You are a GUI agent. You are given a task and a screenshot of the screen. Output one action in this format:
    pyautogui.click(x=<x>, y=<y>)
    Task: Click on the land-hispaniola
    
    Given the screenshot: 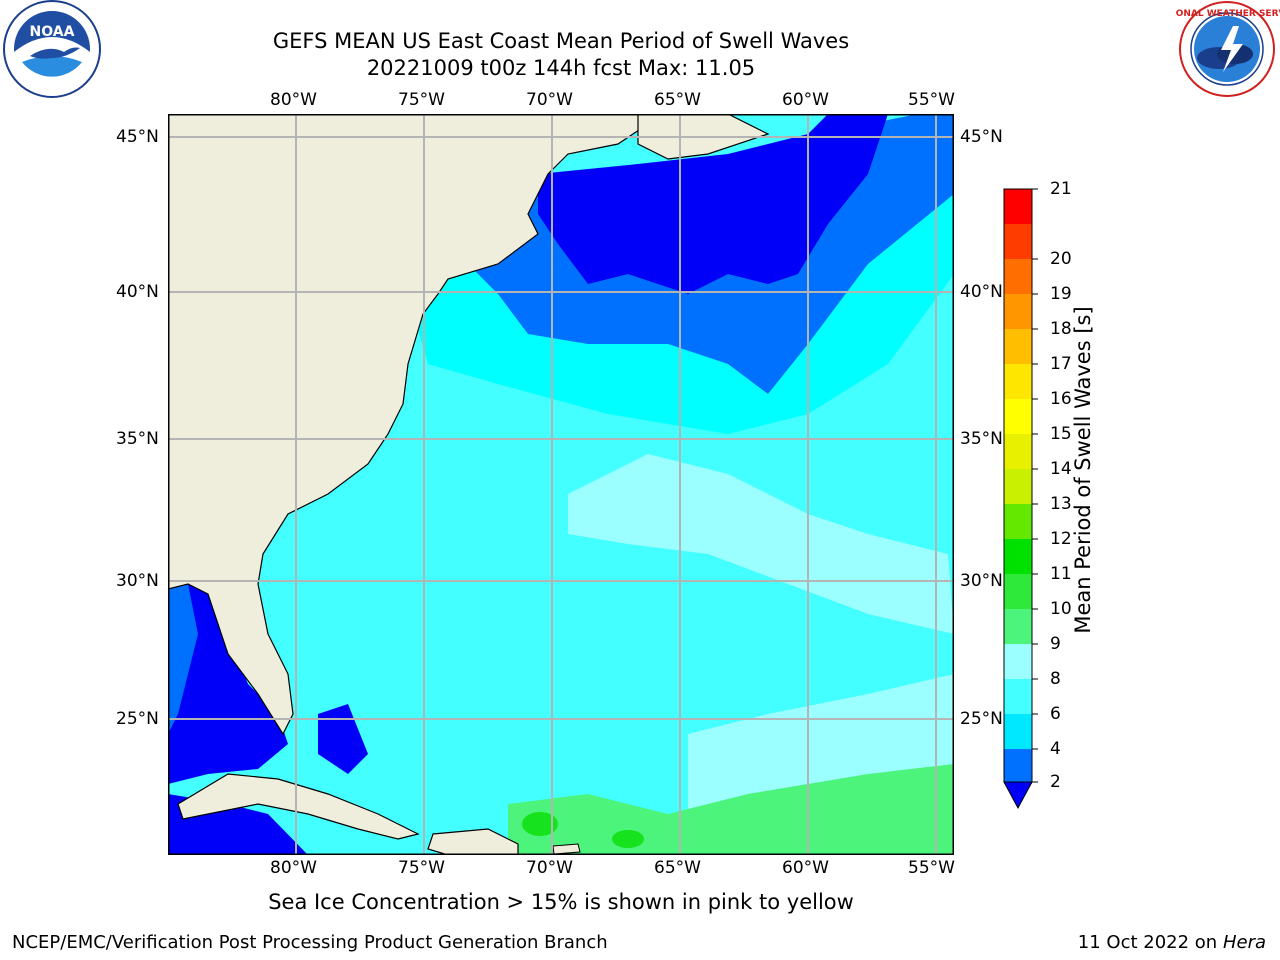 What is the action you would take?
    pyautogui.click(x=473, y=841)
    